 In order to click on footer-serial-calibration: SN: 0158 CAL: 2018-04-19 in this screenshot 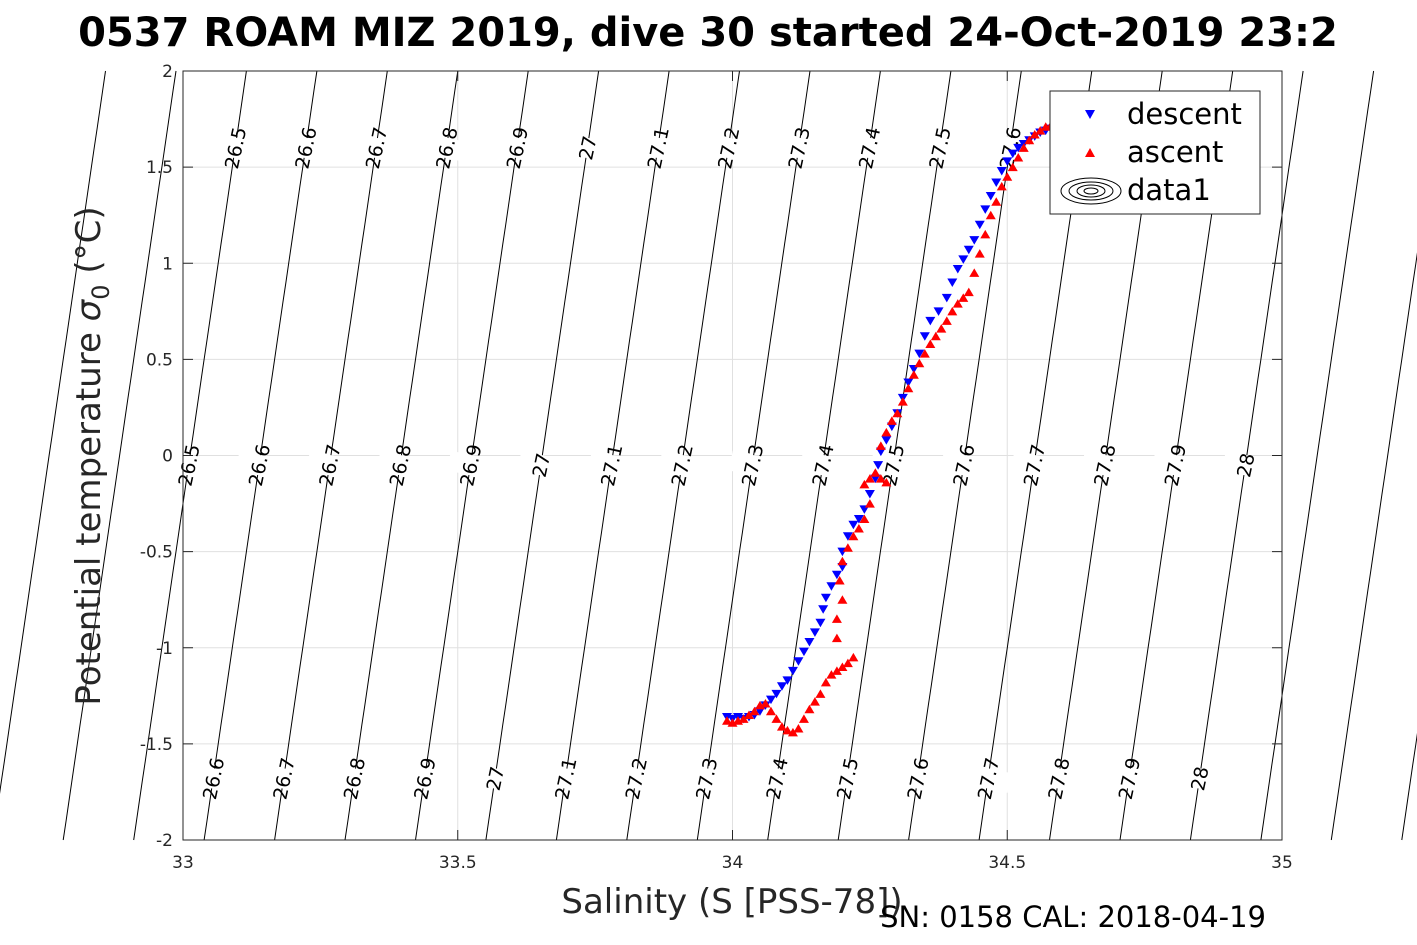, I will do `click(1073, 917)`.